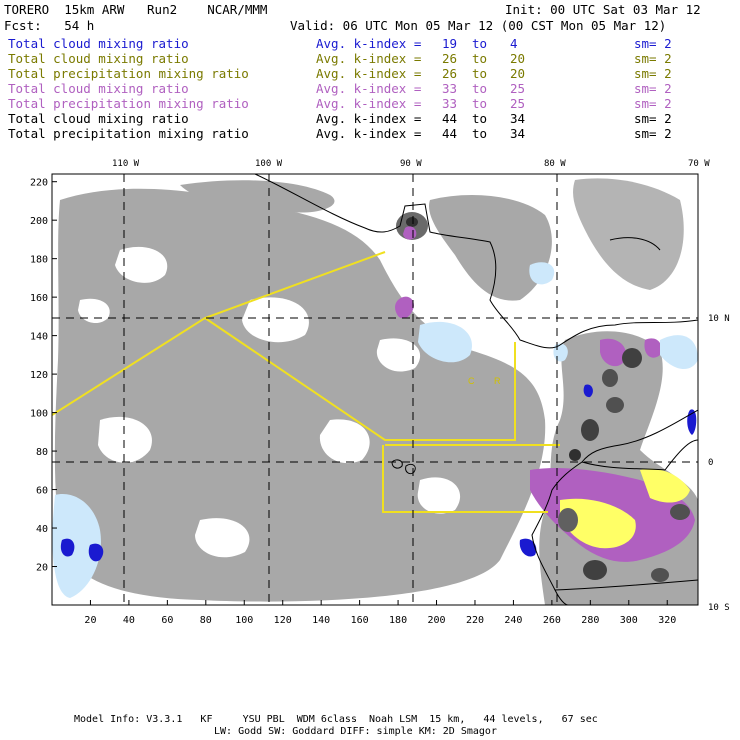 This screenshot has height=740, width=740. Describe the element at coordinates (513, 620) in the screenshot. I see `x-tick-label: 240` at that location.